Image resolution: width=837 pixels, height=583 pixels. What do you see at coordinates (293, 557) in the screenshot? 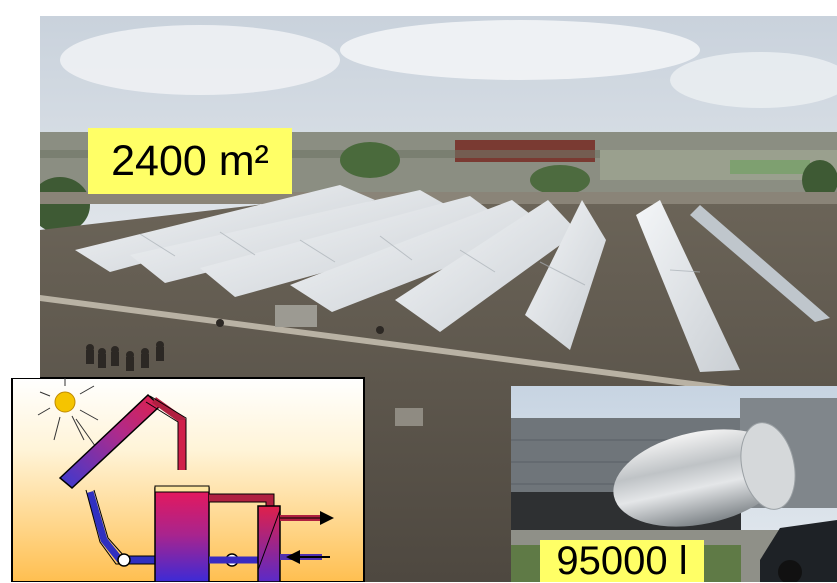
I see `arrow-left-icon` at bounding box center [293, 557].